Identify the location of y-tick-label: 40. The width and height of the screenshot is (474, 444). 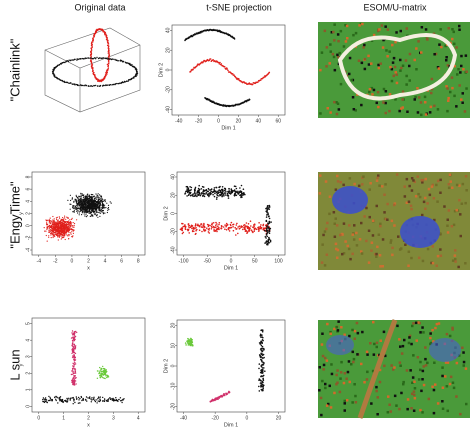
(168, 30).